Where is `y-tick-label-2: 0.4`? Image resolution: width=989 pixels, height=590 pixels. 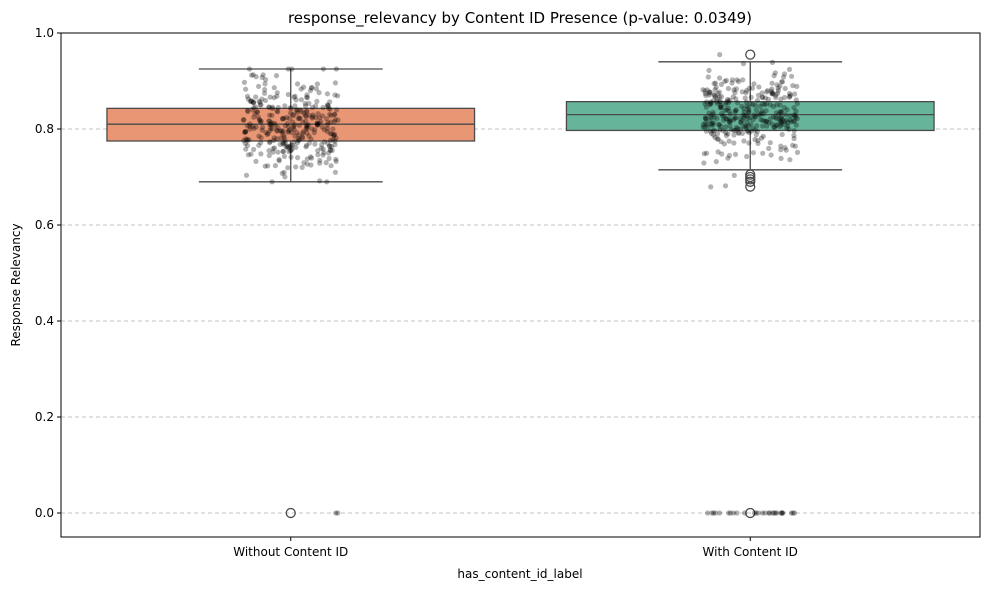
y-tick-label-2: 0.4 is located at coordinates (44, 321).